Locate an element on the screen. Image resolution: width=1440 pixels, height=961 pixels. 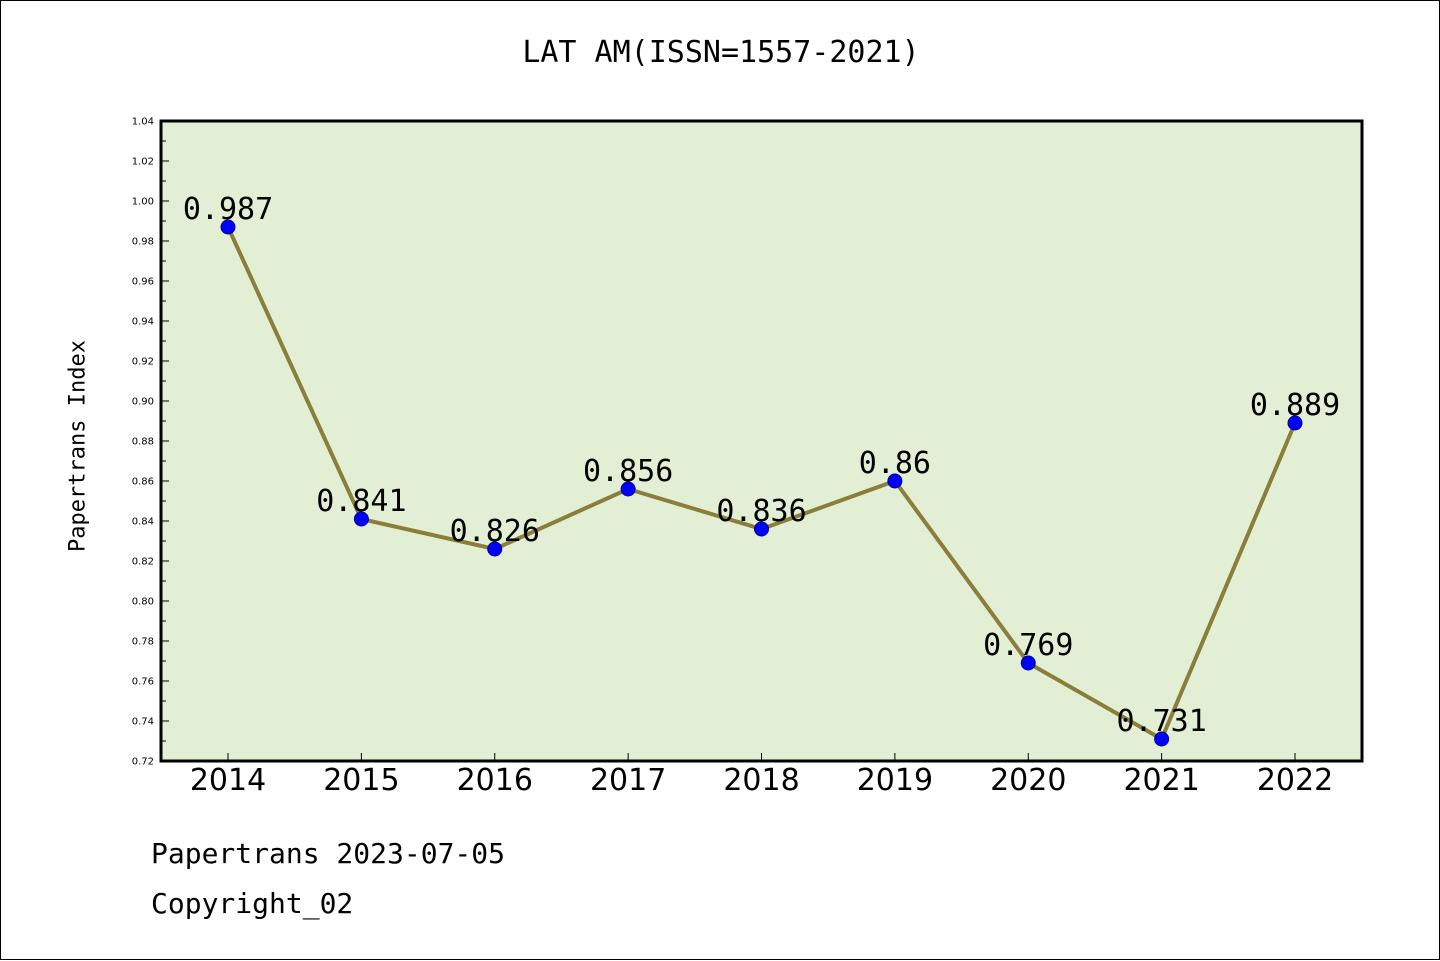
y-tick-label: 0.74 is located at coordinates (143, 722).